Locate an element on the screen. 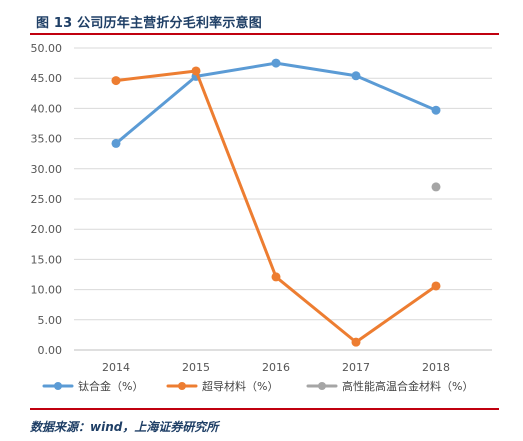  y-tick-label: 45.00 is located at coordinates (47, 78).